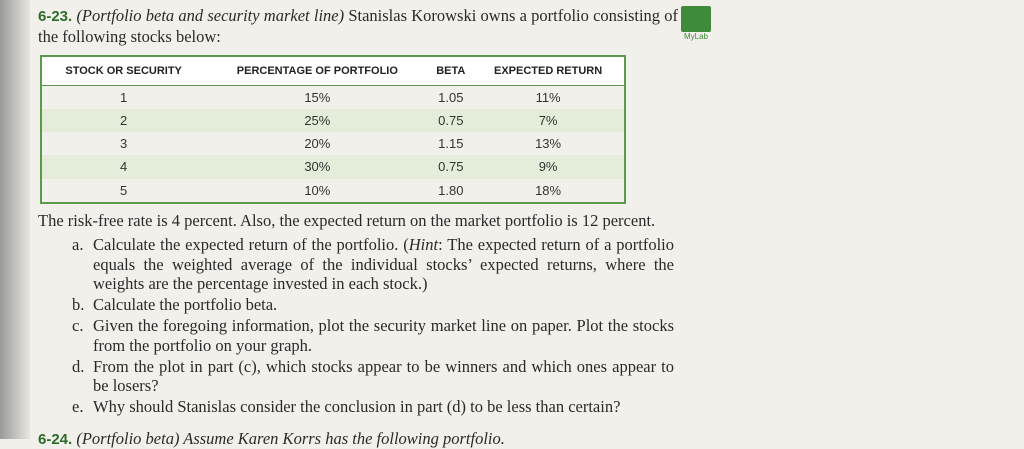 The height and width of the screenshot is (449, 1024). I want to click on table-cell: 2, so click(123, 121).